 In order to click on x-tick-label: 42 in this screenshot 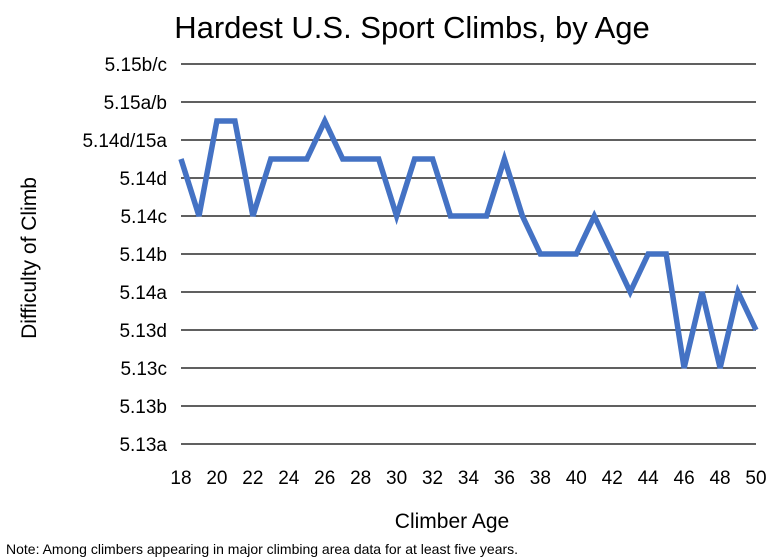, I will do `click(612, 478)`.